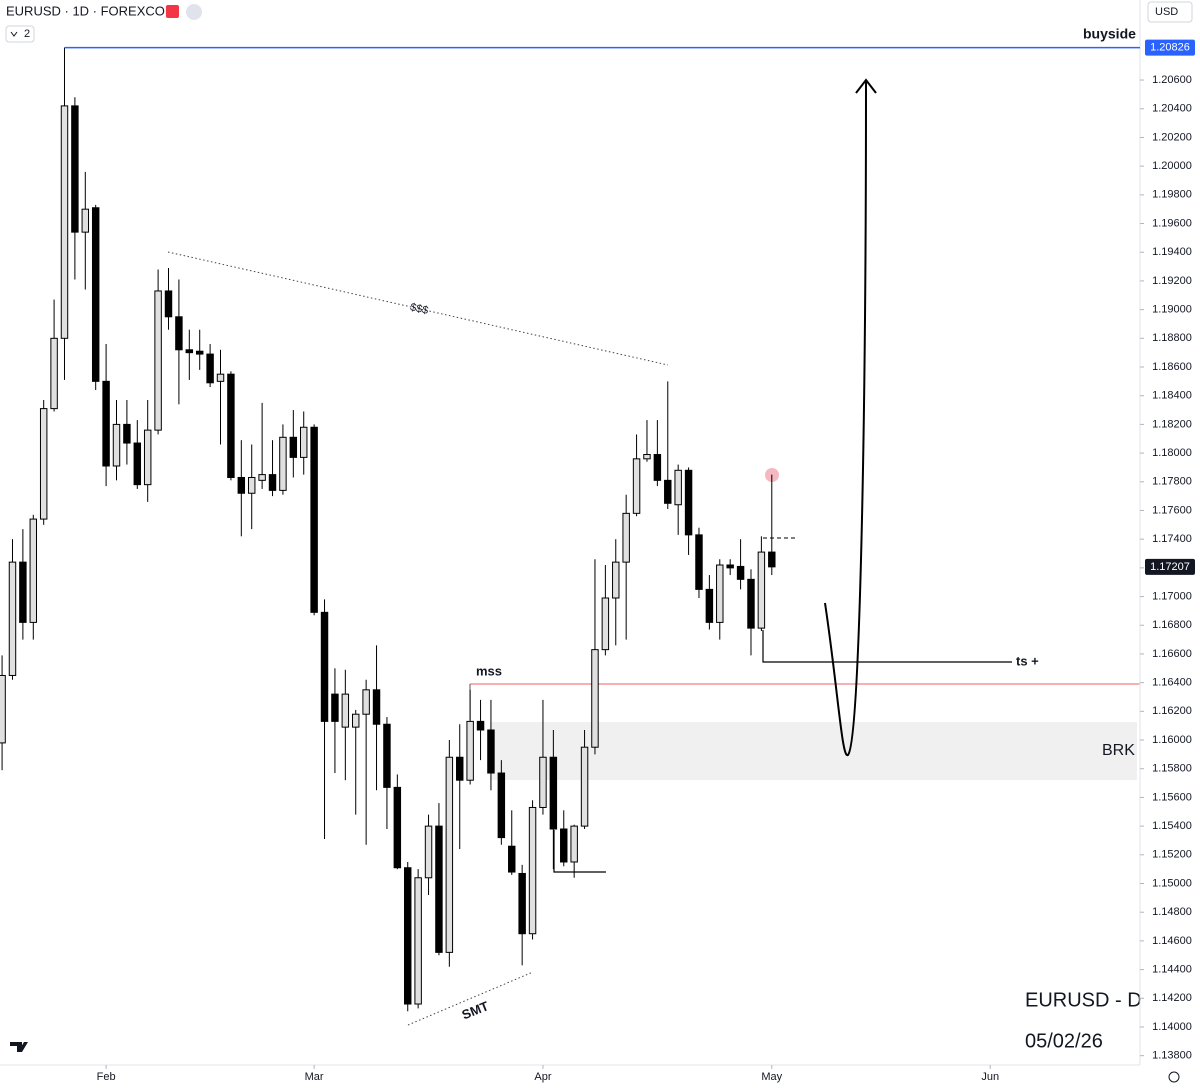 The height and width of the screenshot is (1088, 1200). Describe the element at coordinates (1172, 195) in the screenshot. I see `y-tick-label: 1.19800` at that location.